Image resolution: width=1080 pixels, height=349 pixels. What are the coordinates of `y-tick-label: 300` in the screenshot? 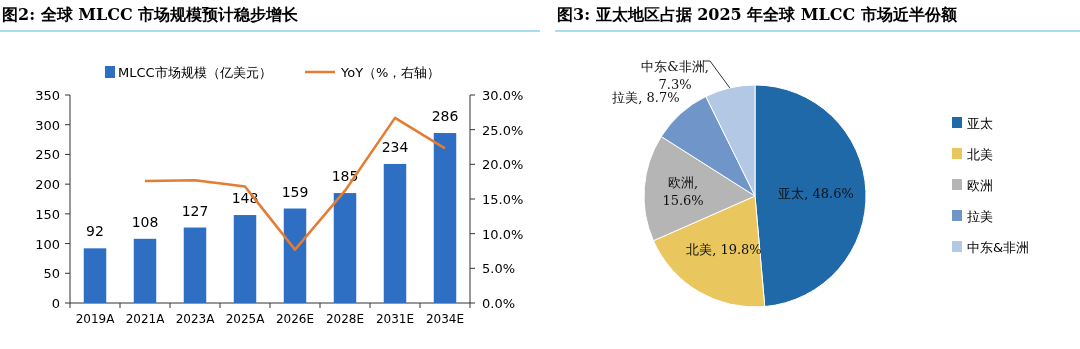 It's located at (47, 125).